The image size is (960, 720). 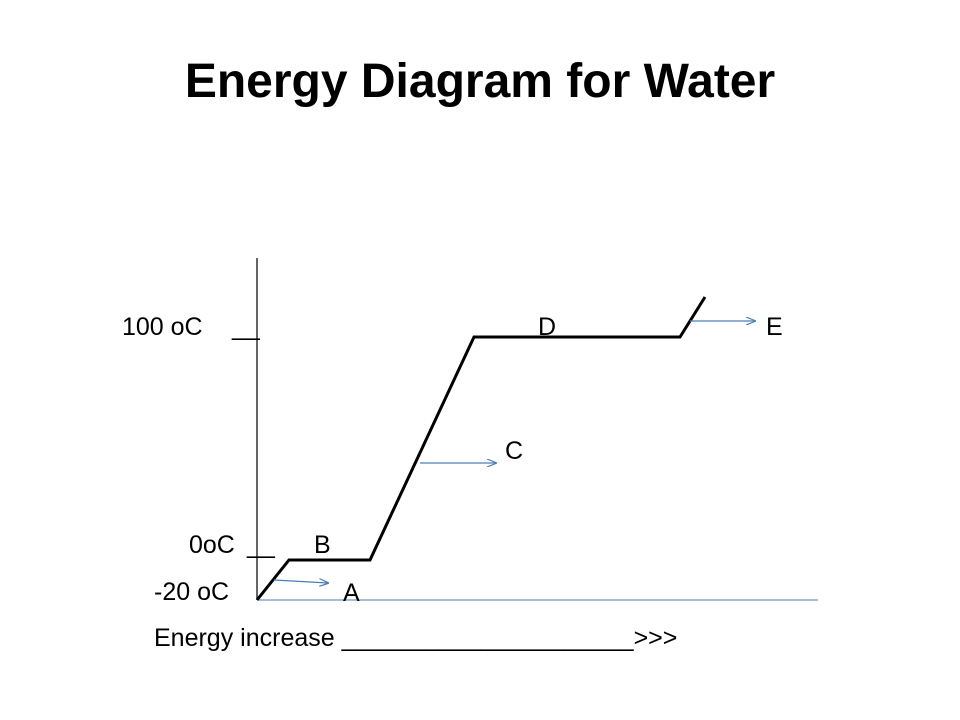 I want to click on segment-label-e: E, so click(x=774, y=327).